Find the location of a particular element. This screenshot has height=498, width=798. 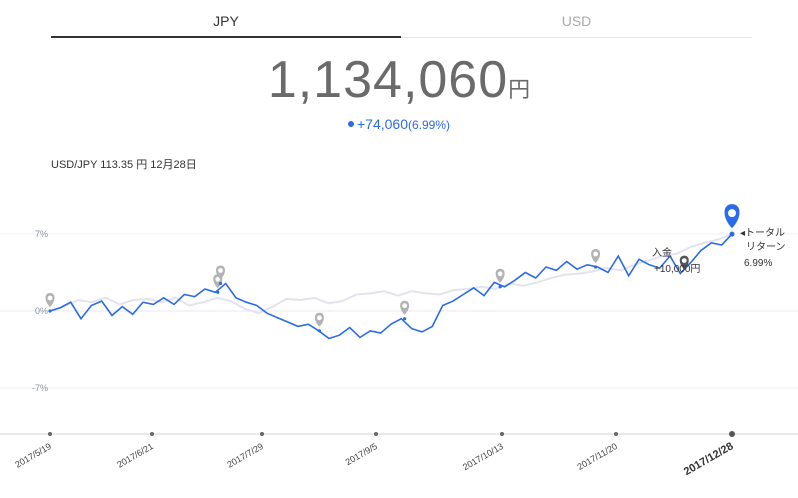

y-axis-labels: 7% 0% -7% is located at coordinates (40, 311).